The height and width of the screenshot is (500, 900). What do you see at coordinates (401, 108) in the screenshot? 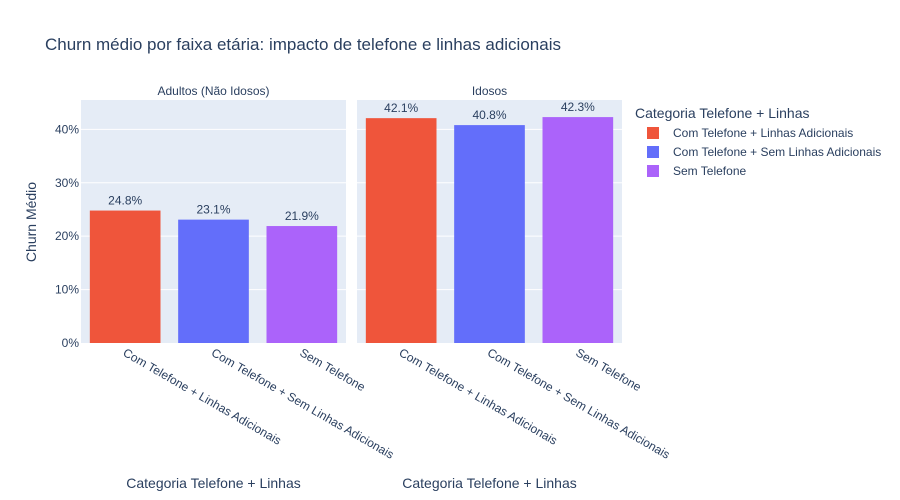
I see `bar-value-label: 42.1%` at bounding box center [401, 108].